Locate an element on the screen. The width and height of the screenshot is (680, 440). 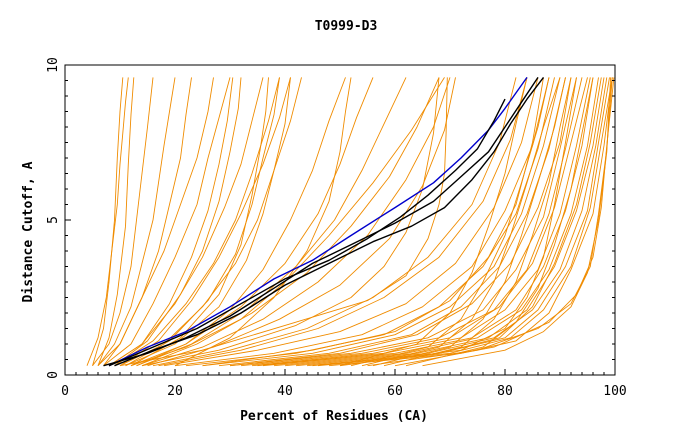
series-line-model-o4 is located at coordinates (123, 221).